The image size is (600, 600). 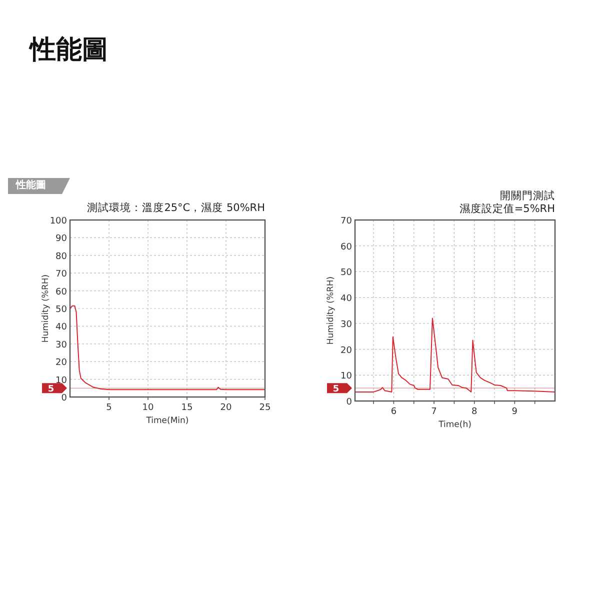 I want to click on x-tick-label: 20, so click(x=226, y=408).